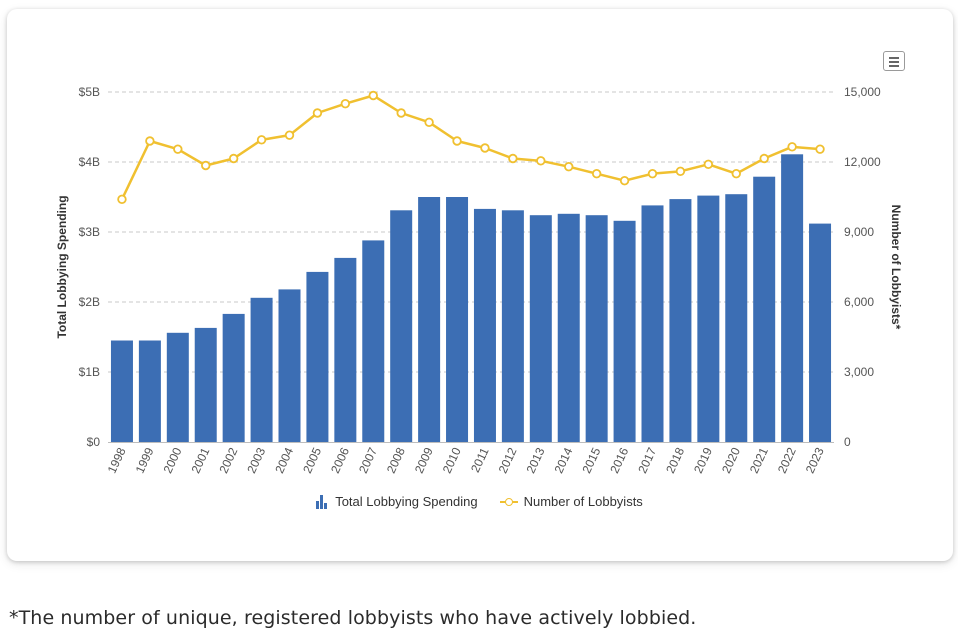 This screenshot has height=637, width=958. Describe the element at coordinates (261, 140) in the screenshot. I see `lobbyists-point-2003` at that location.